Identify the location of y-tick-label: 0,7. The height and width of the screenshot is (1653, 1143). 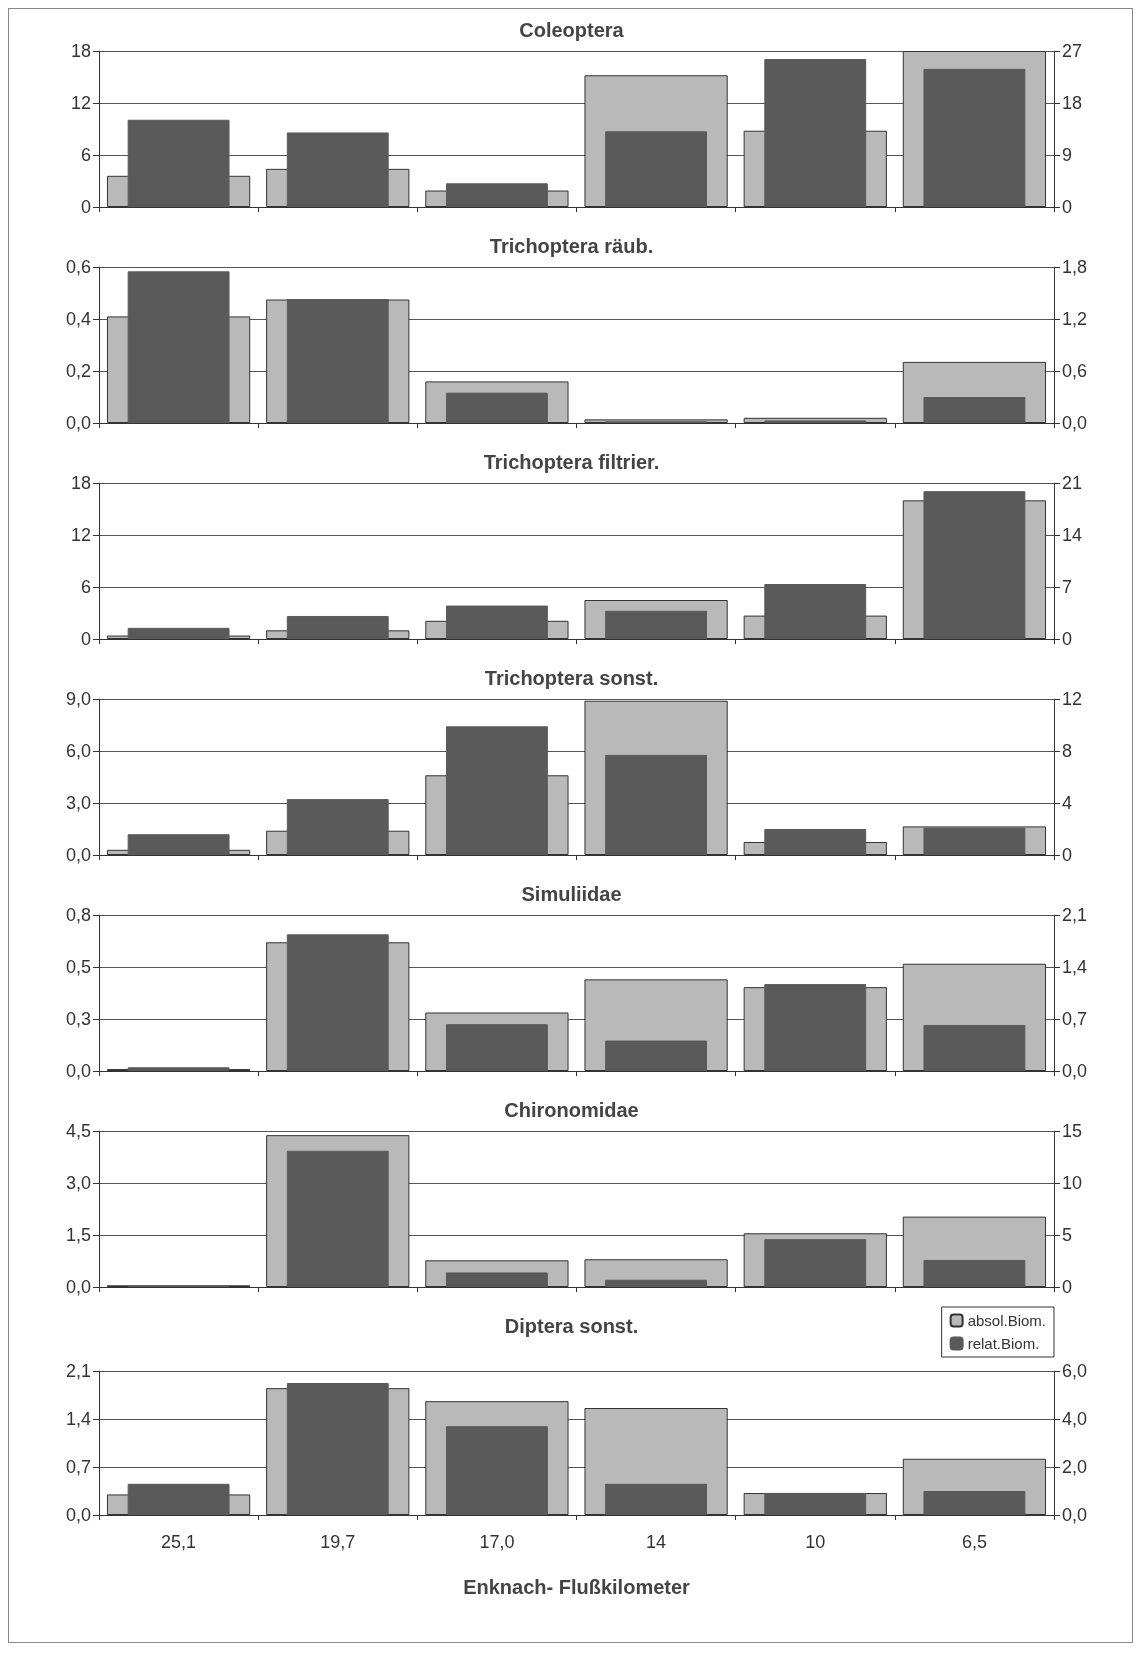
(78, 1467).